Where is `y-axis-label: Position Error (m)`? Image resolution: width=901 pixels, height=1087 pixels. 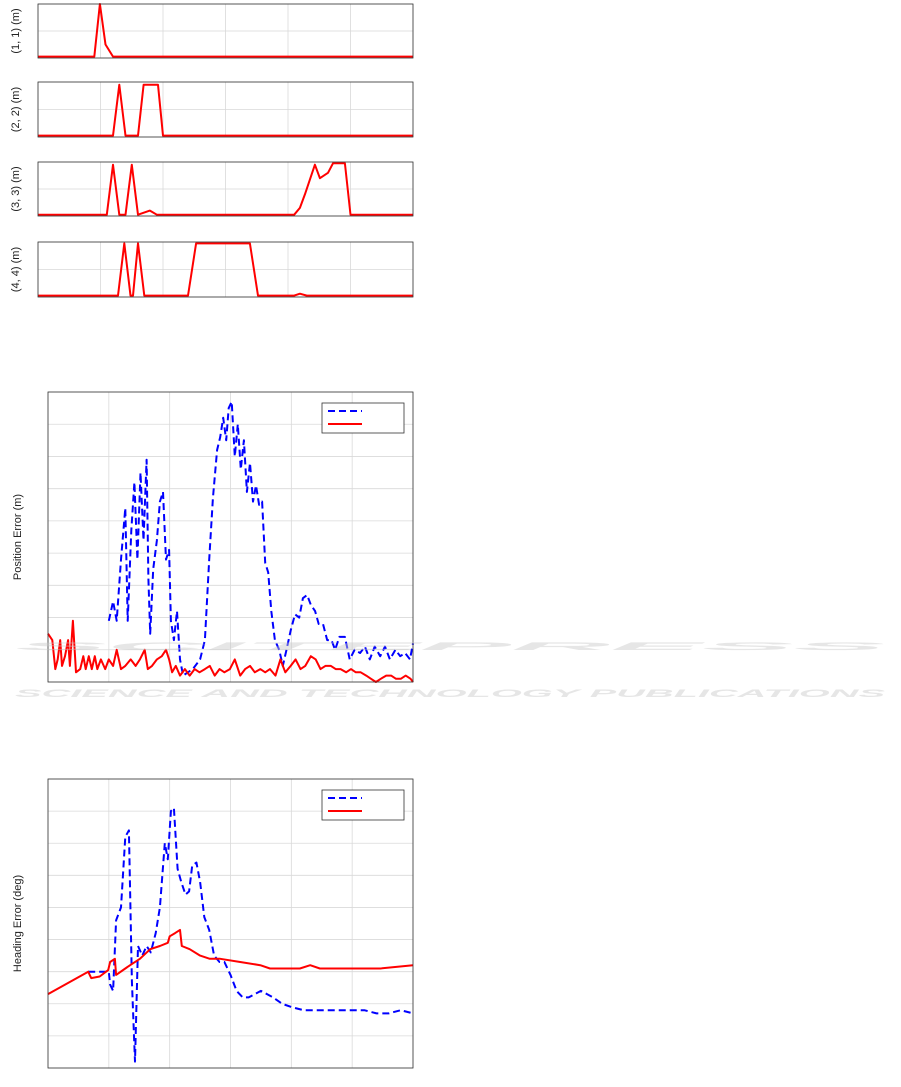
y-axis-label: Position Error (m) is located at coordinates (18, 537).